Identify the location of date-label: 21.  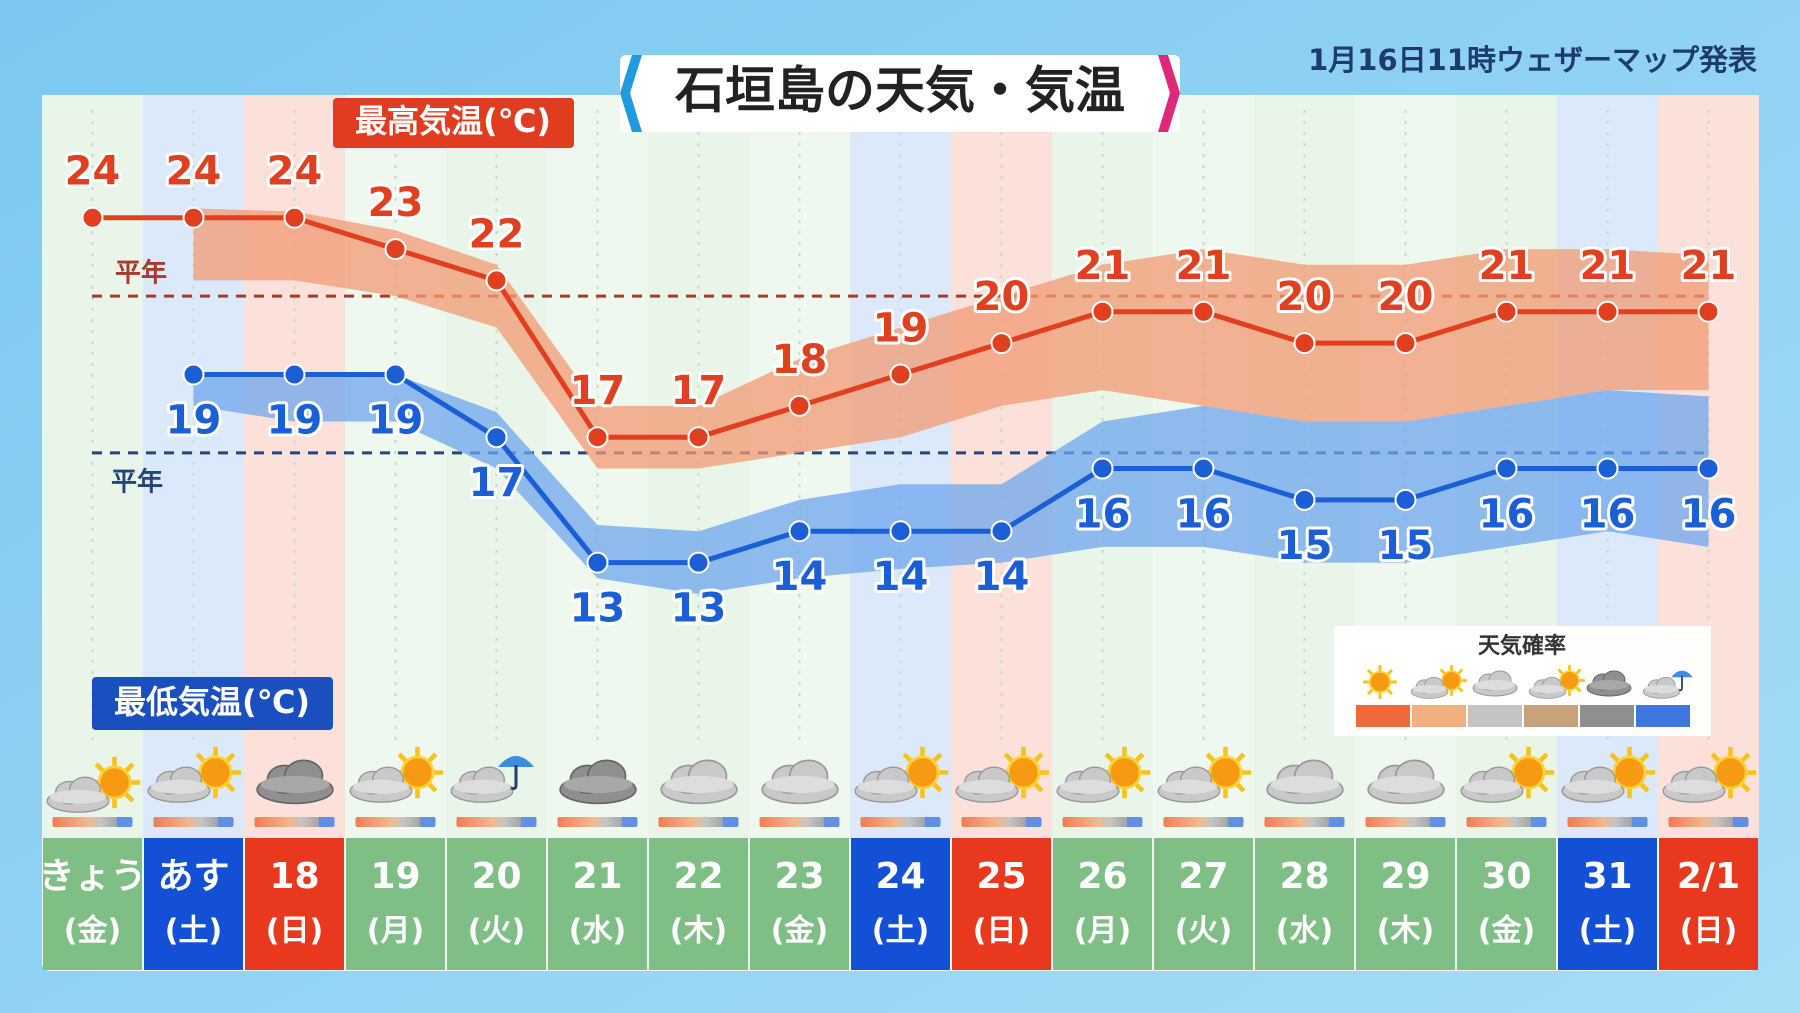
(597, 876).